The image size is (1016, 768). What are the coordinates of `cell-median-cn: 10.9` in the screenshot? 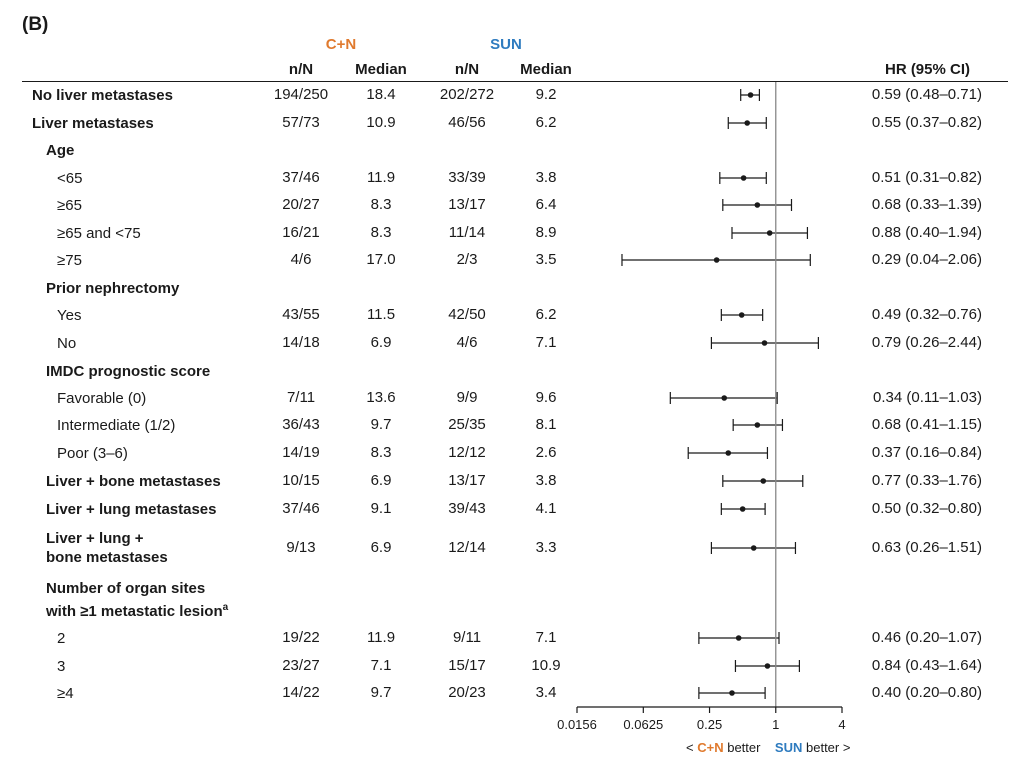 It's located at (381, 122).